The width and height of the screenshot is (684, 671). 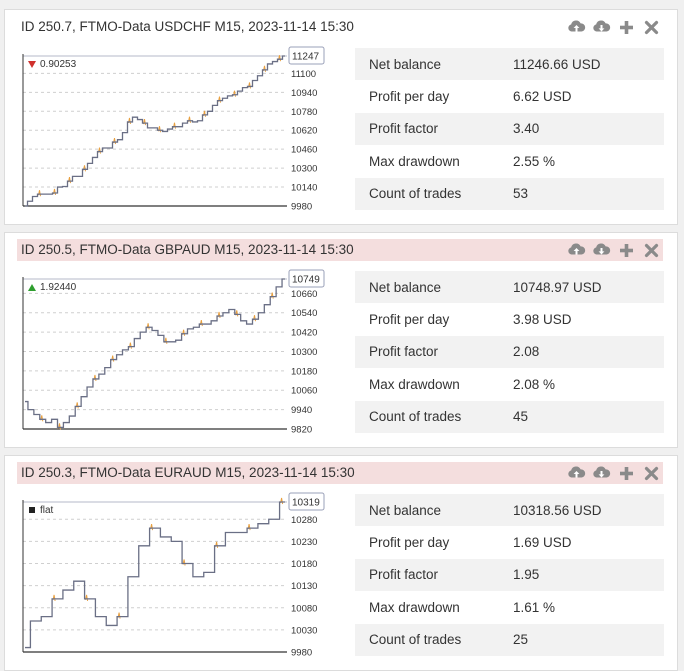 I want to click on stat-row: Profit per day 6.62 USD, so click(x=509, y=96).